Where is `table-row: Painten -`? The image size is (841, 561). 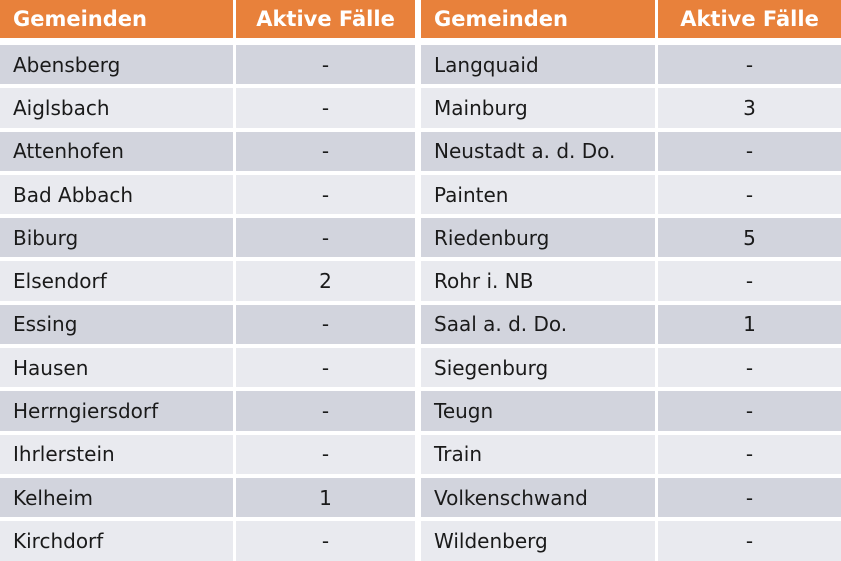 table-row: Painten - is located at coordinates (631, 194).